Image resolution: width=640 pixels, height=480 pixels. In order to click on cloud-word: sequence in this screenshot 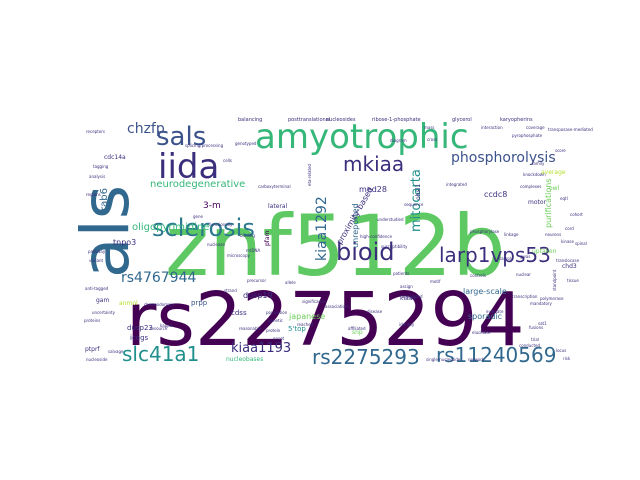, I will do `click(414, 204)`.